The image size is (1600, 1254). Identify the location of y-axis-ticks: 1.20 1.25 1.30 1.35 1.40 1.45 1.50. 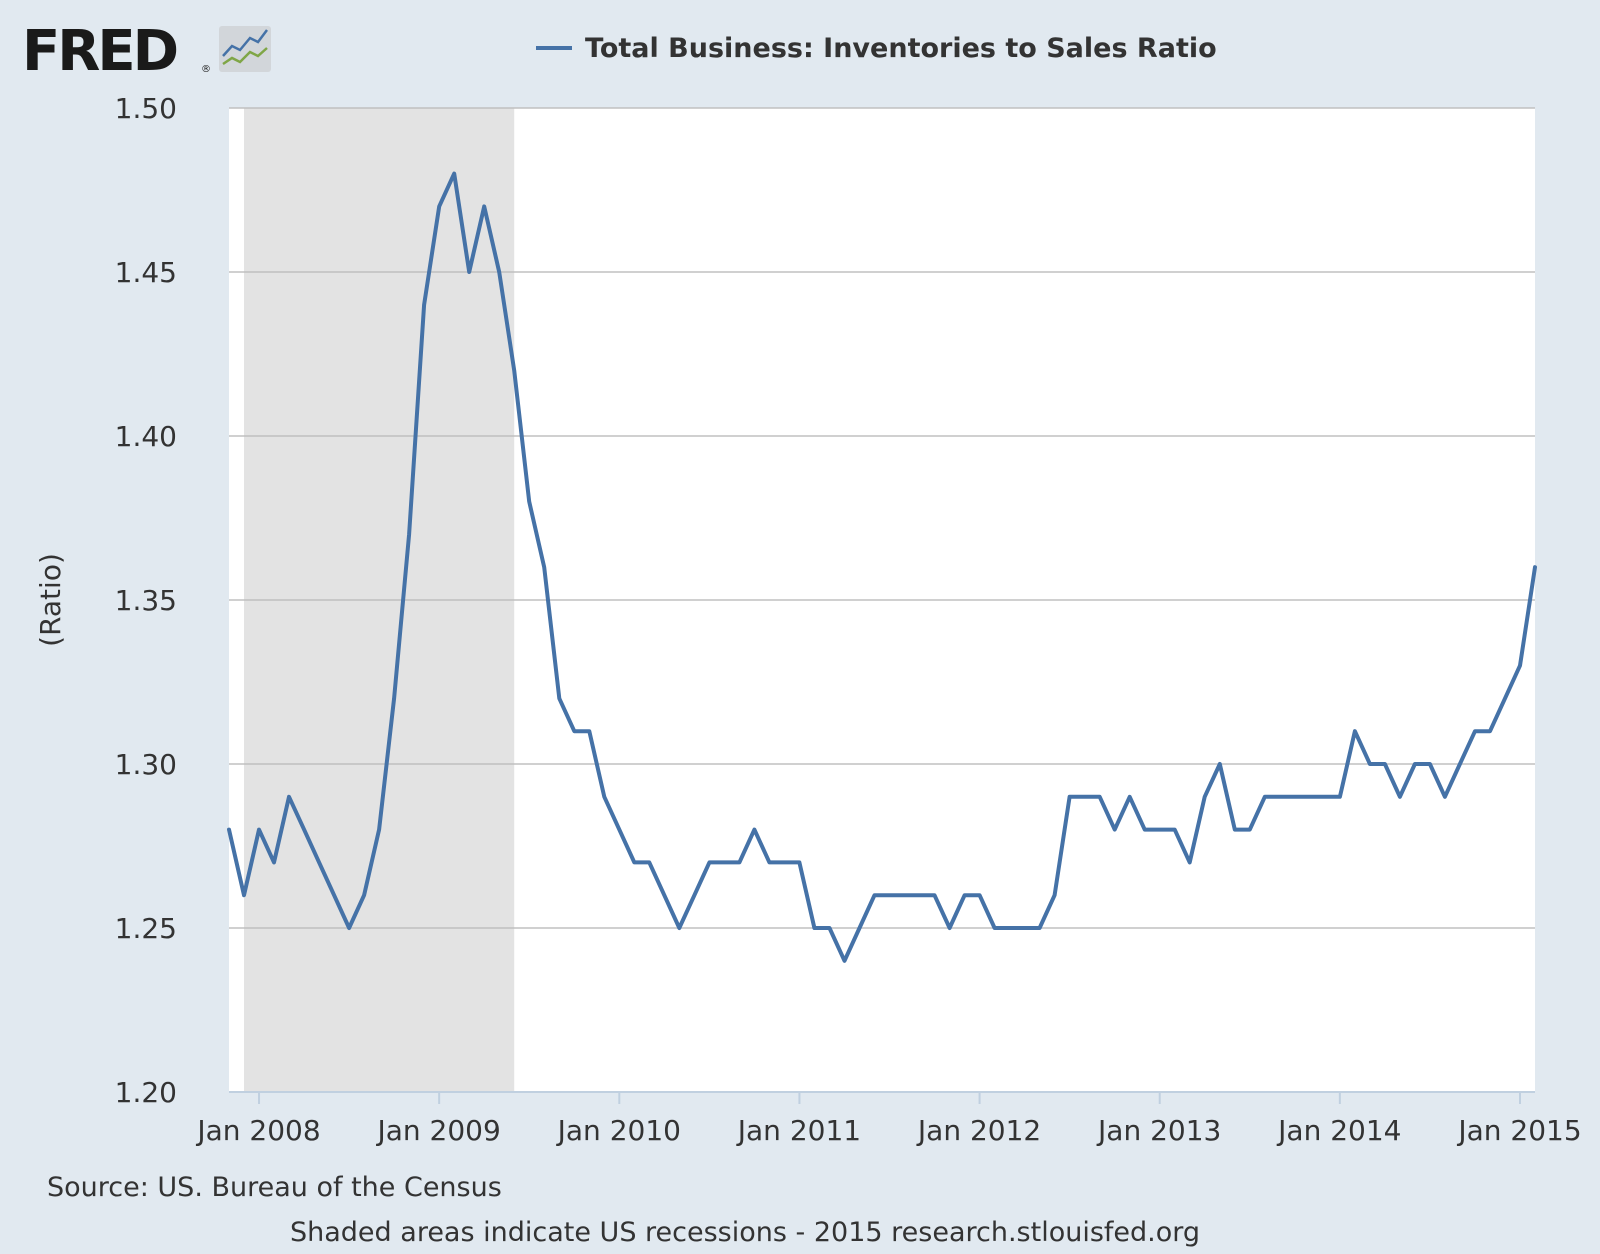
(146, 600).